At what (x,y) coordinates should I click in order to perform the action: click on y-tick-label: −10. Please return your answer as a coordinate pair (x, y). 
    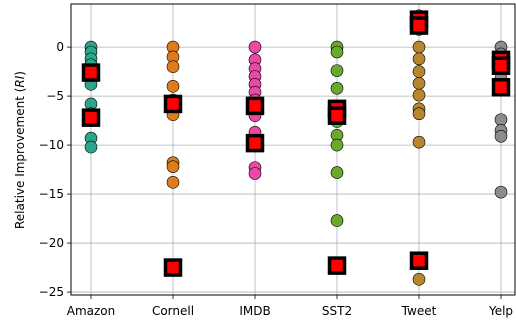
    Looking at the image, I should click on (51, 145).